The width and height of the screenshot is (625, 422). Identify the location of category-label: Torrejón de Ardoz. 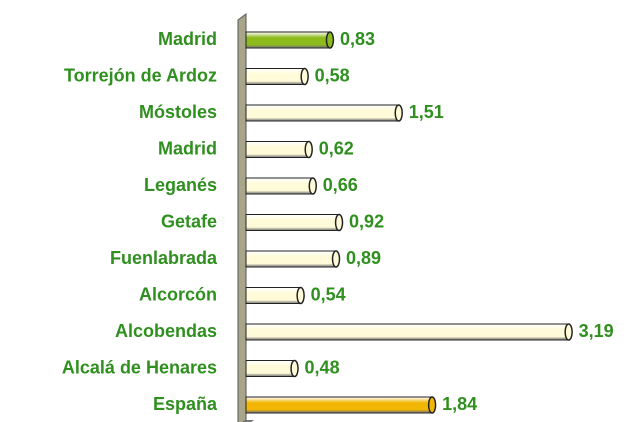
(140, 75).